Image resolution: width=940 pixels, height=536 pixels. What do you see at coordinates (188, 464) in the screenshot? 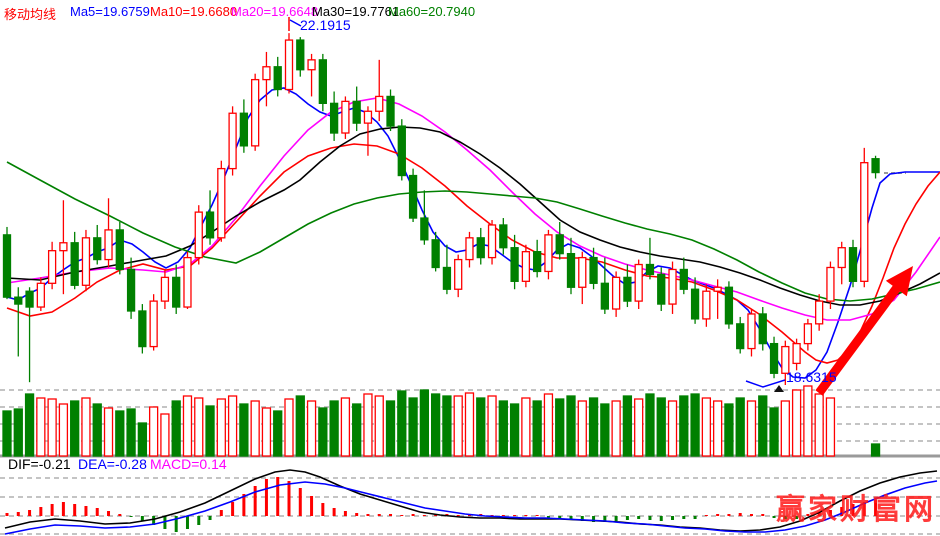
I see `macd-label: MACD=0.14` at bounding box center [188, 464].